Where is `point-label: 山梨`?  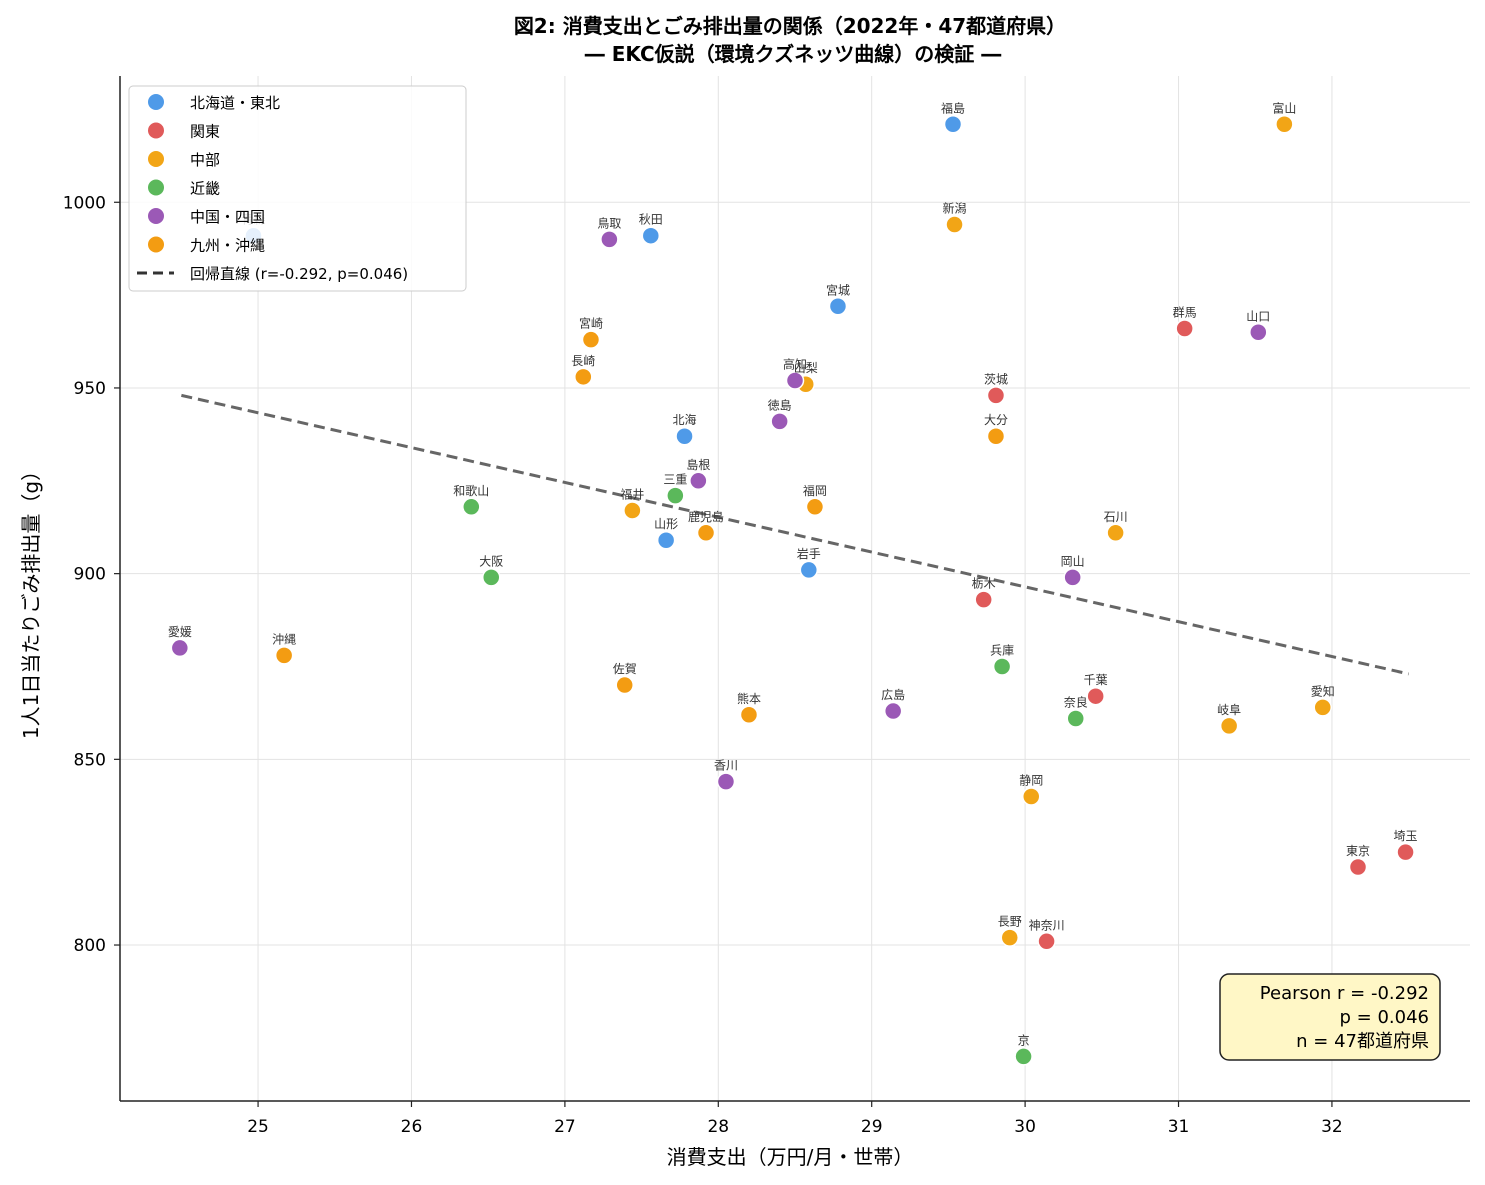
point-label: 山梨 is located at coordinates (806, 368).